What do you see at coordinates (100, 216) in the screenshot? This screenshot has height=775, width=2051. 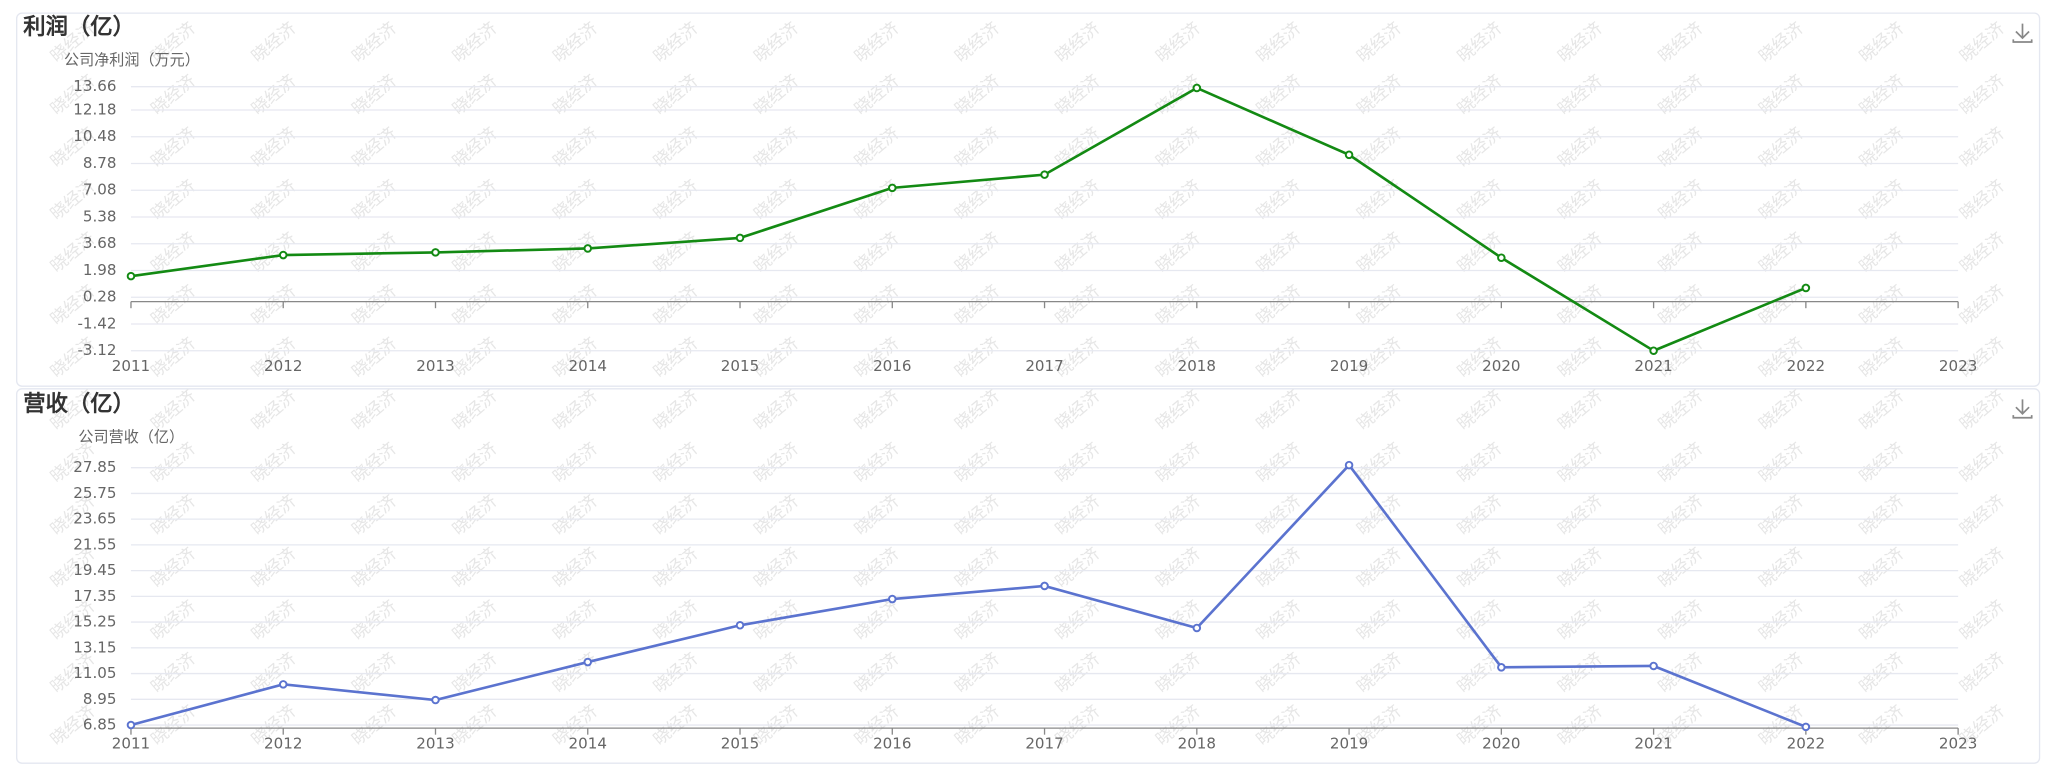 I see `y-tick-label: 5.38` at bounding box center [100, 216].